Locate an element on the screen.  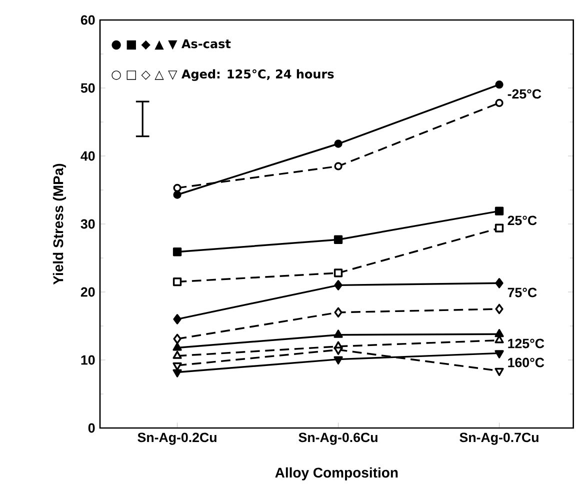
y-tick-label: 50 is located at coordinates (87, 88).